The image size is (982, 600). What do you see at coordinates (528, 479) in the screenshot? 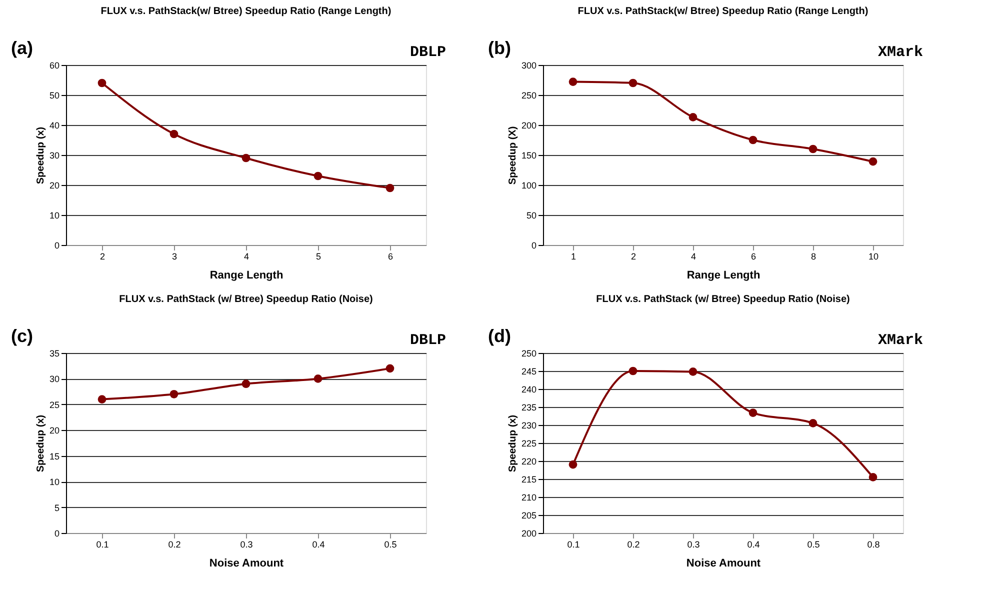
I see `y-tick-label: 215` at bounding box center [528, 479].